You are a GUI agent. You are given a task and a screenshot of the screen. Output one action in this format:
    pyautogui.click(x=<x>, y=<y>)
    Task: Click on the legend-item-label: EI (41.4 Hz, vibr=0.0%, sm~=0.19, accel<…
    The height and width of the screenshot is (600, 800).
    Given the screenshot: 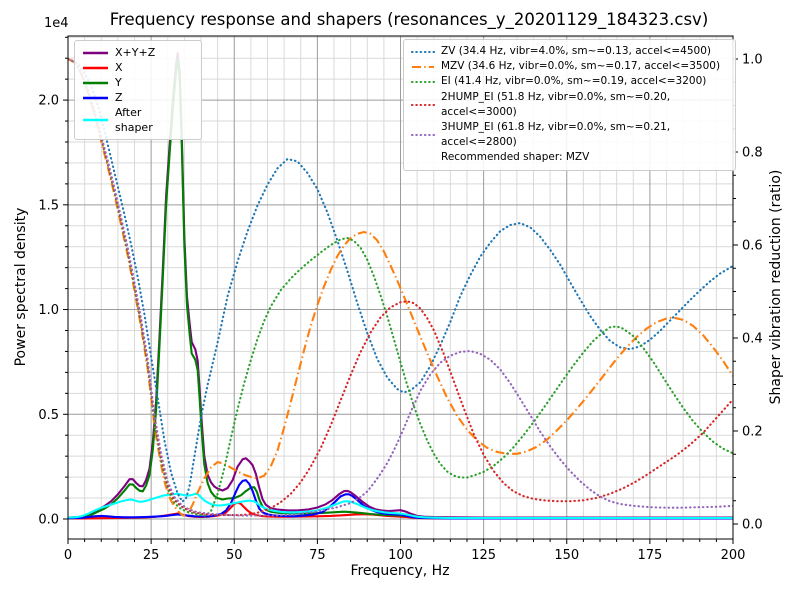 What is the action you would take?
    pyautogui.click(x=574, y=81)
    